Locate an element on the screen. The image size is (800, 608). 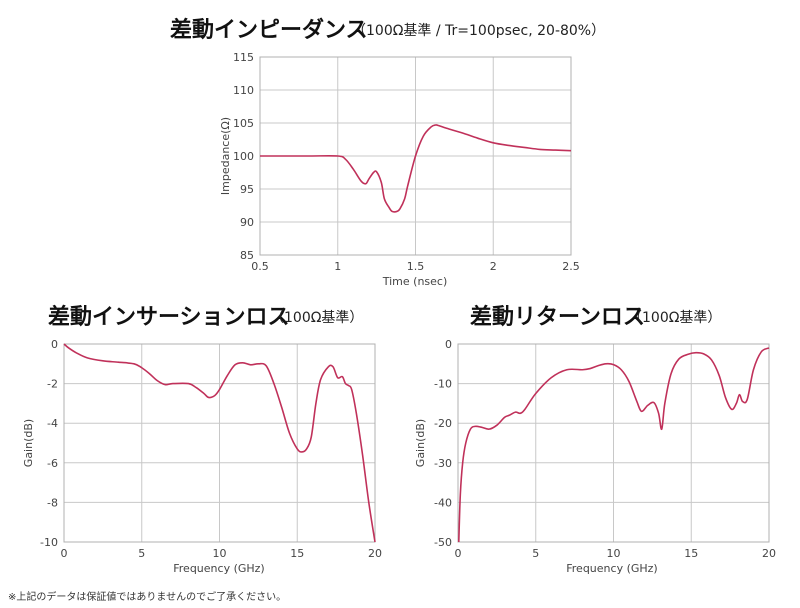
insertion-loss-x-tick-label: 15 is located at coordinates (297, 553).